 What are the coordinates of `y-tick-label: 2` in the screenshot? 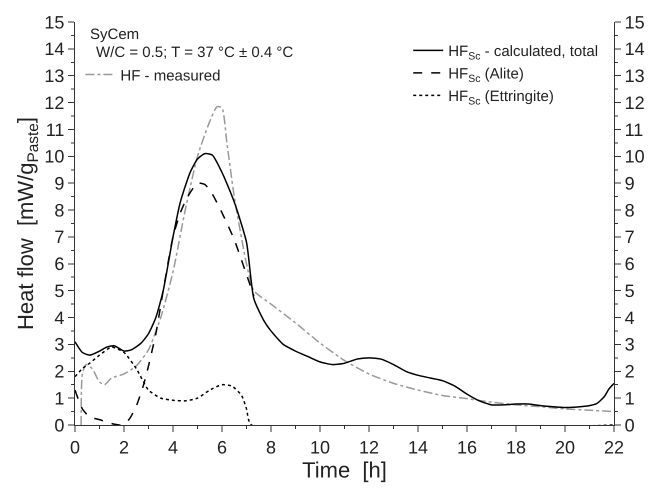 It's located at (59, 372).